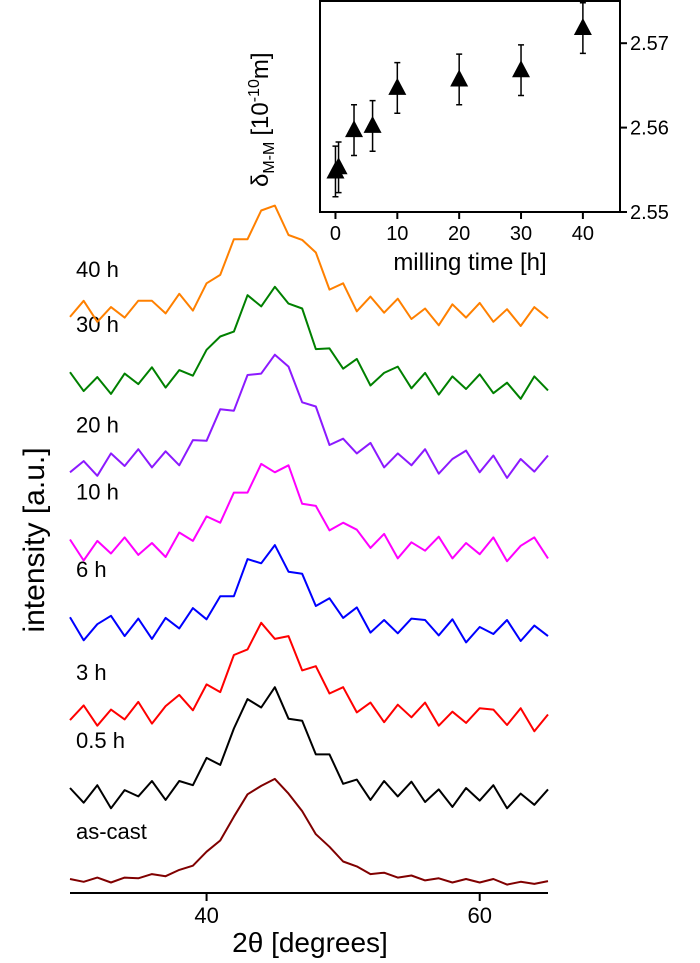 The width and height of the screenshot is (700, 963). Describe the element at coordinates (97, 269) in the screenshot. I see `series-label: 40 h` at that location.